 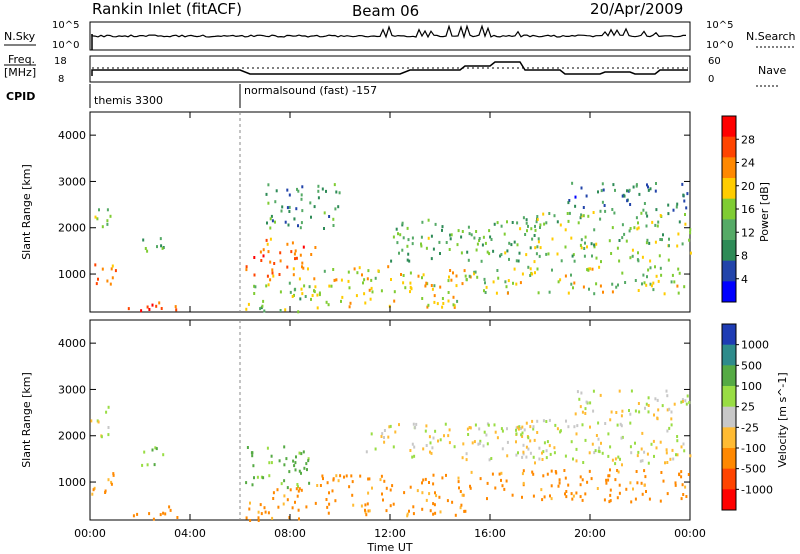 I want to click on nave-tick-top: 60, so click(x=714, y=61).